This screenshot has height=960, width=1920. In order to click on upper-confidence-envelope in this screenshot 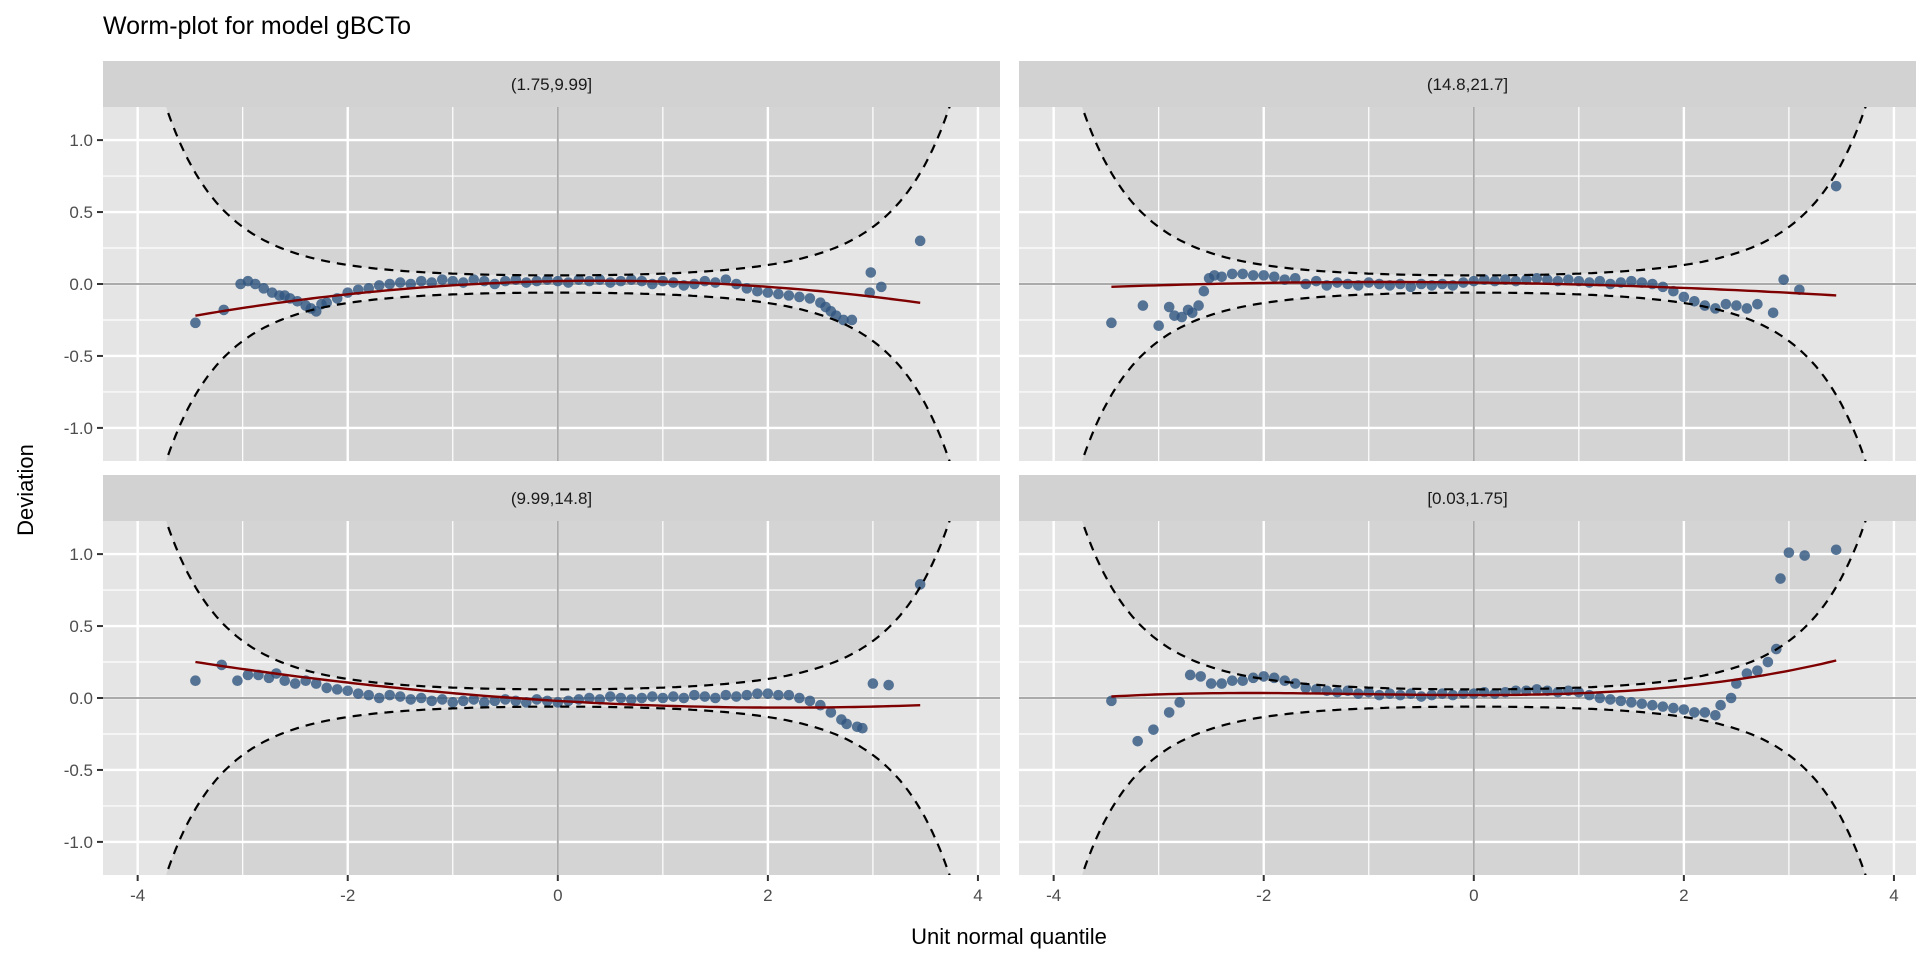, I will do `click(1473, 606)`.